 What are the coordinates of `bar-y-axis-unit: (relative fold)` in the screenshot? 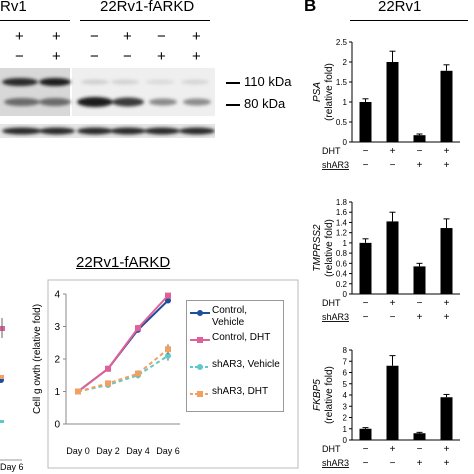 It's located at (329, 395).